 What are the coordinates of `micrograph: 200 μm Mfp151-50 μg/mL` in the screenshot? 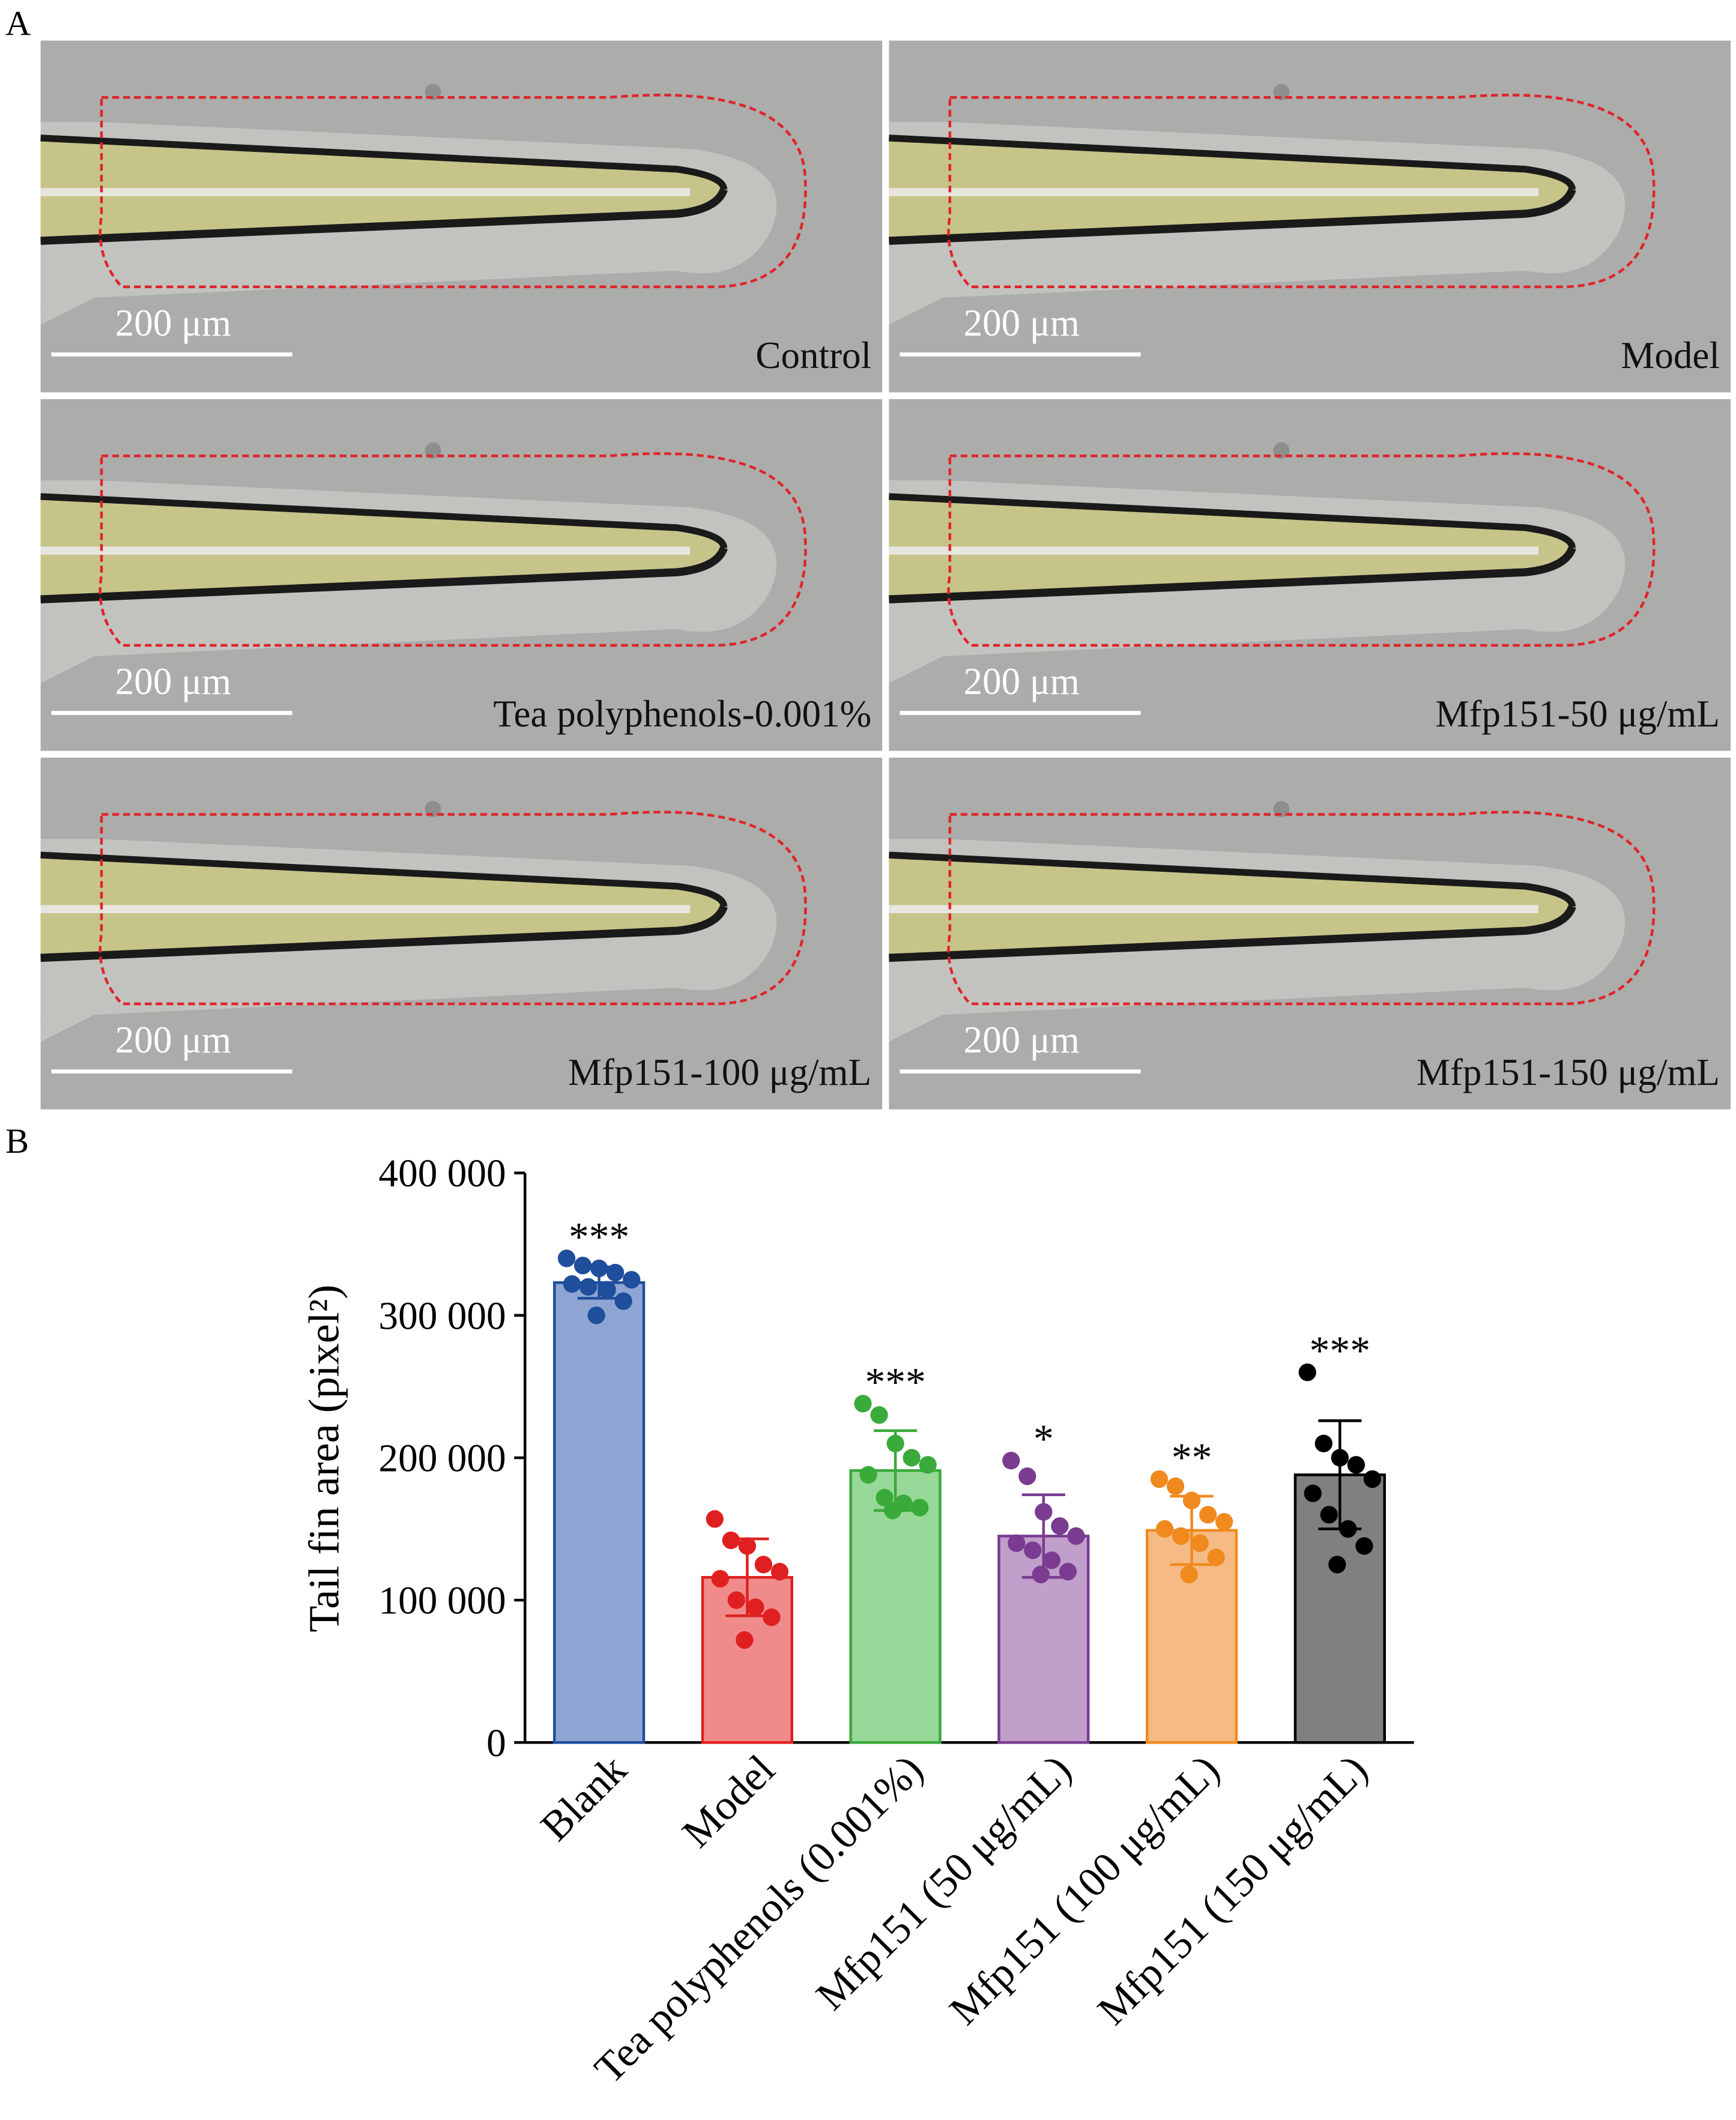 It's located at (1310, 575).